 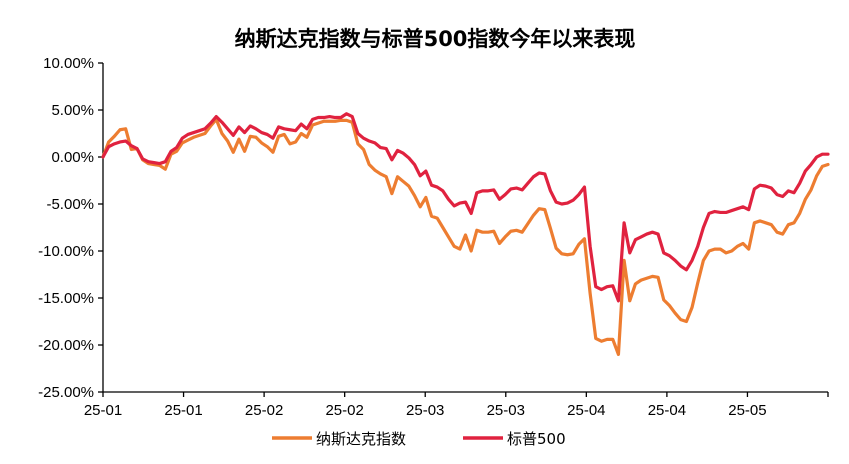 What do you see at coordinates (72, 157) in the screenshot?
I see `y-tick-label: 0.00%` at bounding box center [72, 157].